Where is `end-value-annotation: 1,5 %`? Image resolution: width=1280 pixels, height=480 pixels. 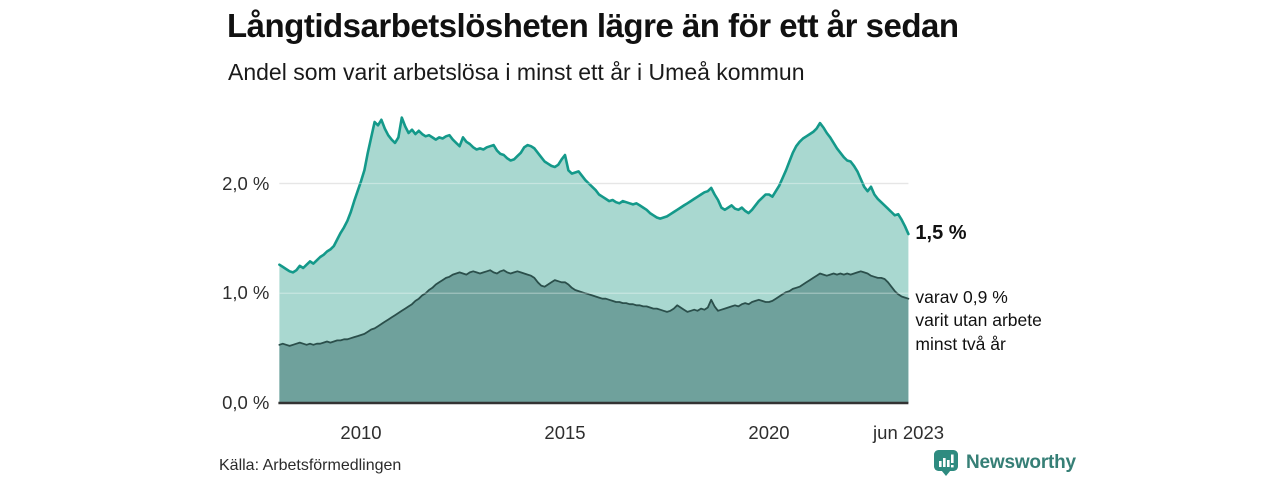
end-value-annotation: 1,5 % is located at coordinates (941, 232).